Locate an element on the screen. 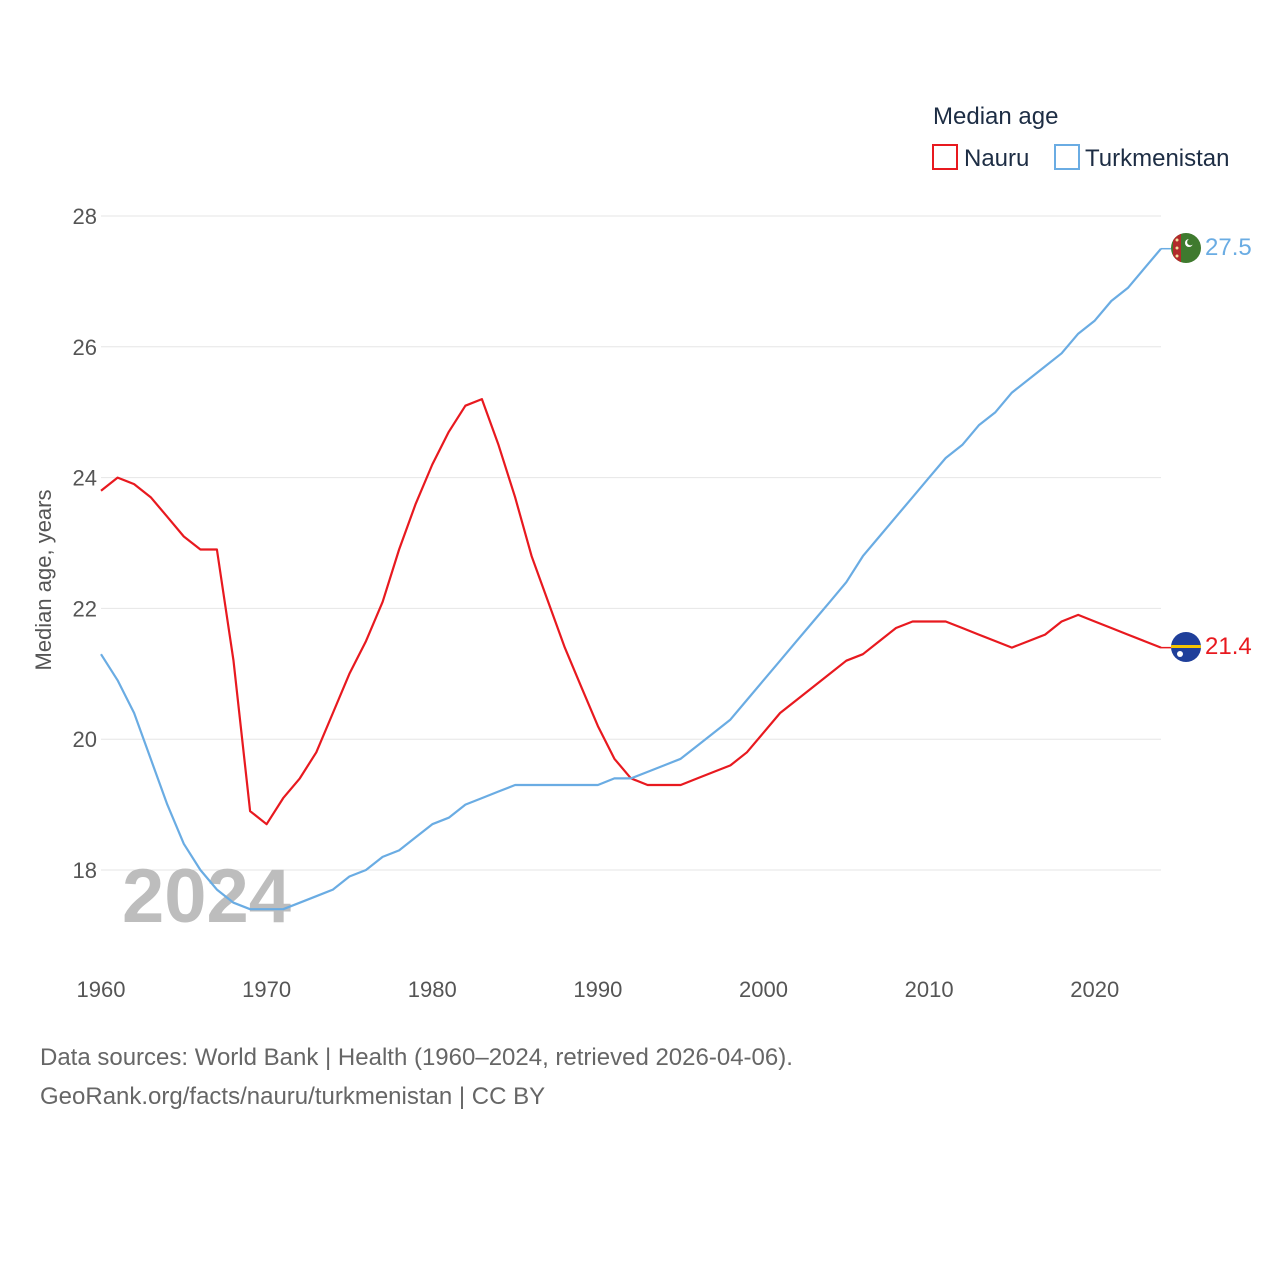  legend: Median age Nauru Turkmenistan is located at coordinates (1081, 137).